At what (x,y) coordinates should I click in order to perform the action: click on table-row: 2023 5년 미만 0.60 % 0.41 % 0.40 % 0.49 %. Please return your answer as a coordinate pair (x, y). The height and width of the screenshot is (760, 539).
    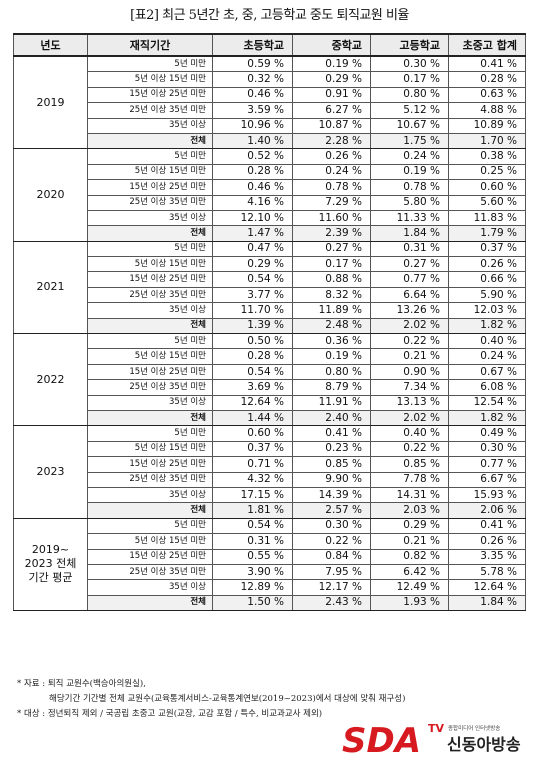
    Looking at the image, I should click on (269, 472).